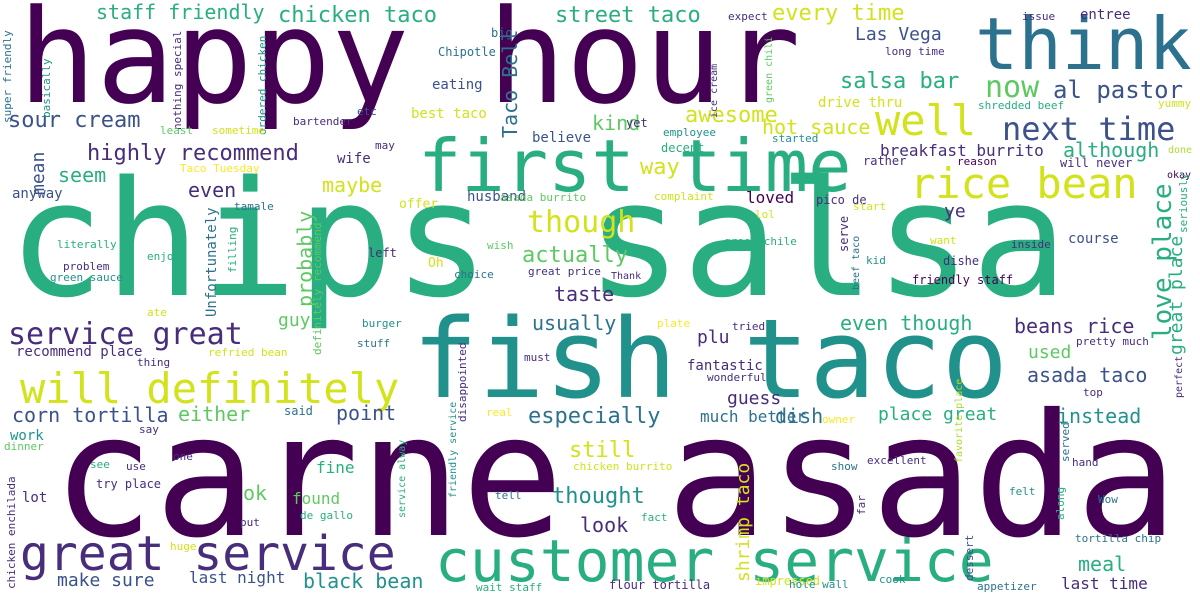 This screenshot has height=600, width=1200. Describe the element at coordinates (660, 585) in the screenshot. I see `word-flour-tortilla: flour tortilla` at that location.